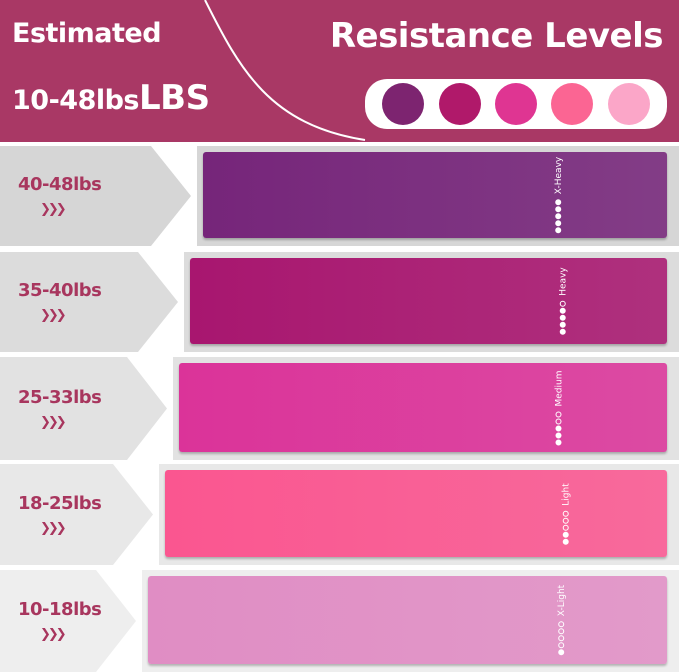  What do you see at coordinates (60, 184) in the screenshot?
I see `weight-label: 40-48lbs` at bounding box center [60, 184].